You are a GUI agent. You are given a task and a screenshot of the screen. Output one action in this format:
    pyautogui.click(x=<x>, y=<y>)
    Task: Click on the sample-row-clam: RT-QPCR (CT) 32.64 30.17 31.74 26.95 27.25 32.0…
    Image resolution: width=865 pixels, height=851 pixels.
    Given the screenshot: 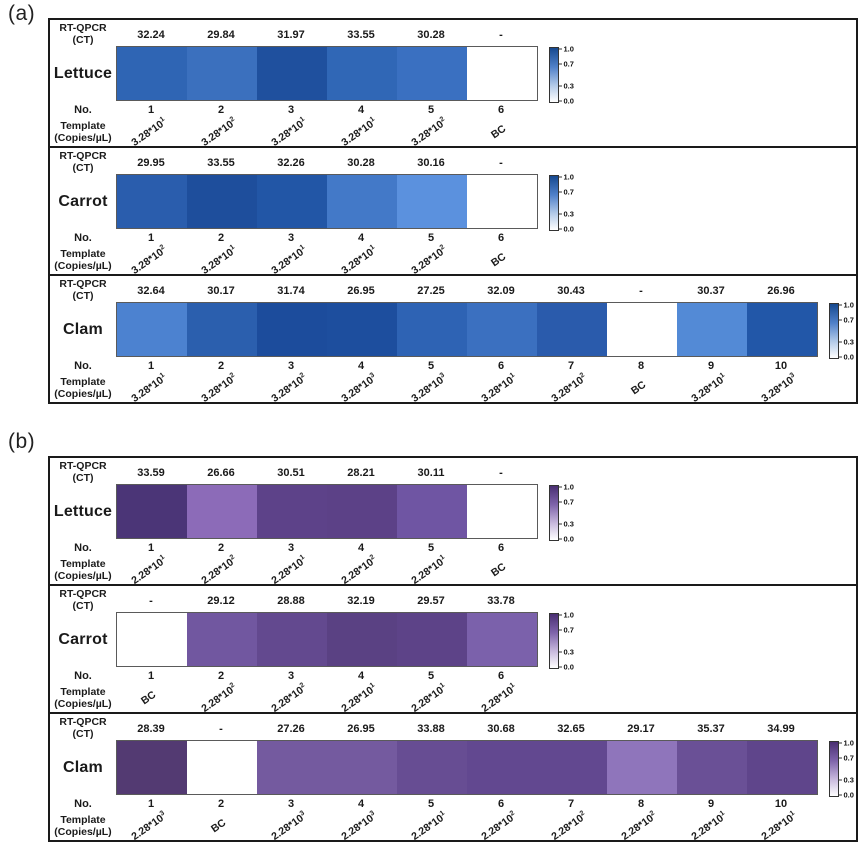 What is the action you would take?
    pyautogui.click(x=453, y=339)
    